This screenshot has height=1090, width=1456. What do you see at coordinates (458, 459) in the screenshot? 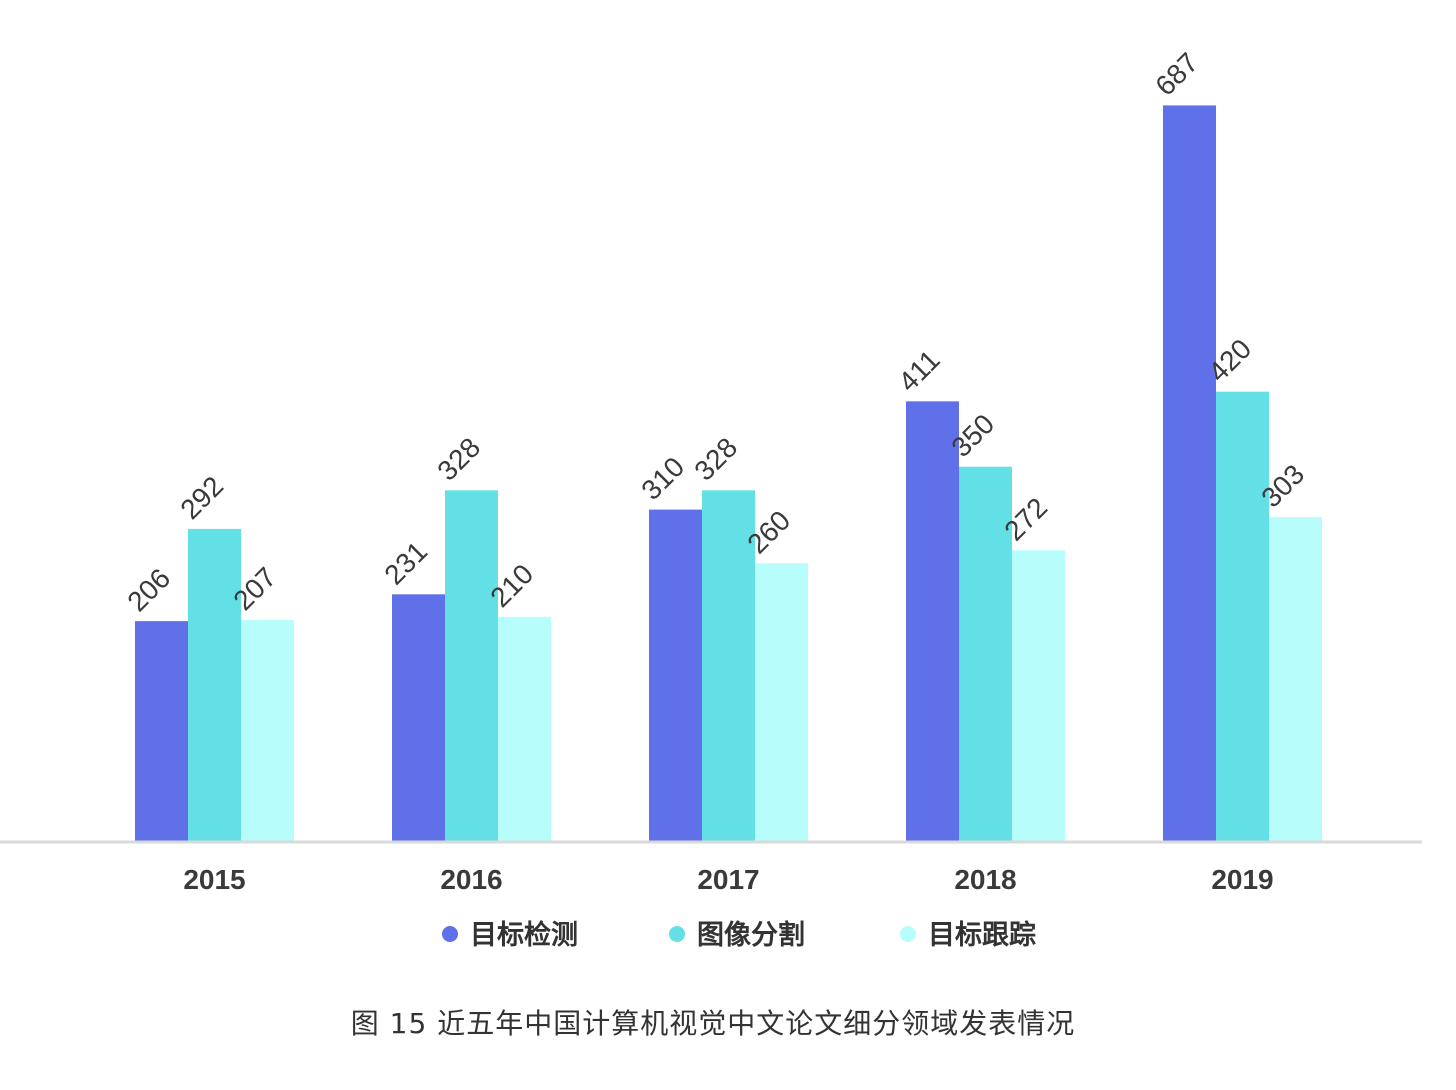
I see `data-label-2016-series-2: 328` at bounding box center [458, 459].